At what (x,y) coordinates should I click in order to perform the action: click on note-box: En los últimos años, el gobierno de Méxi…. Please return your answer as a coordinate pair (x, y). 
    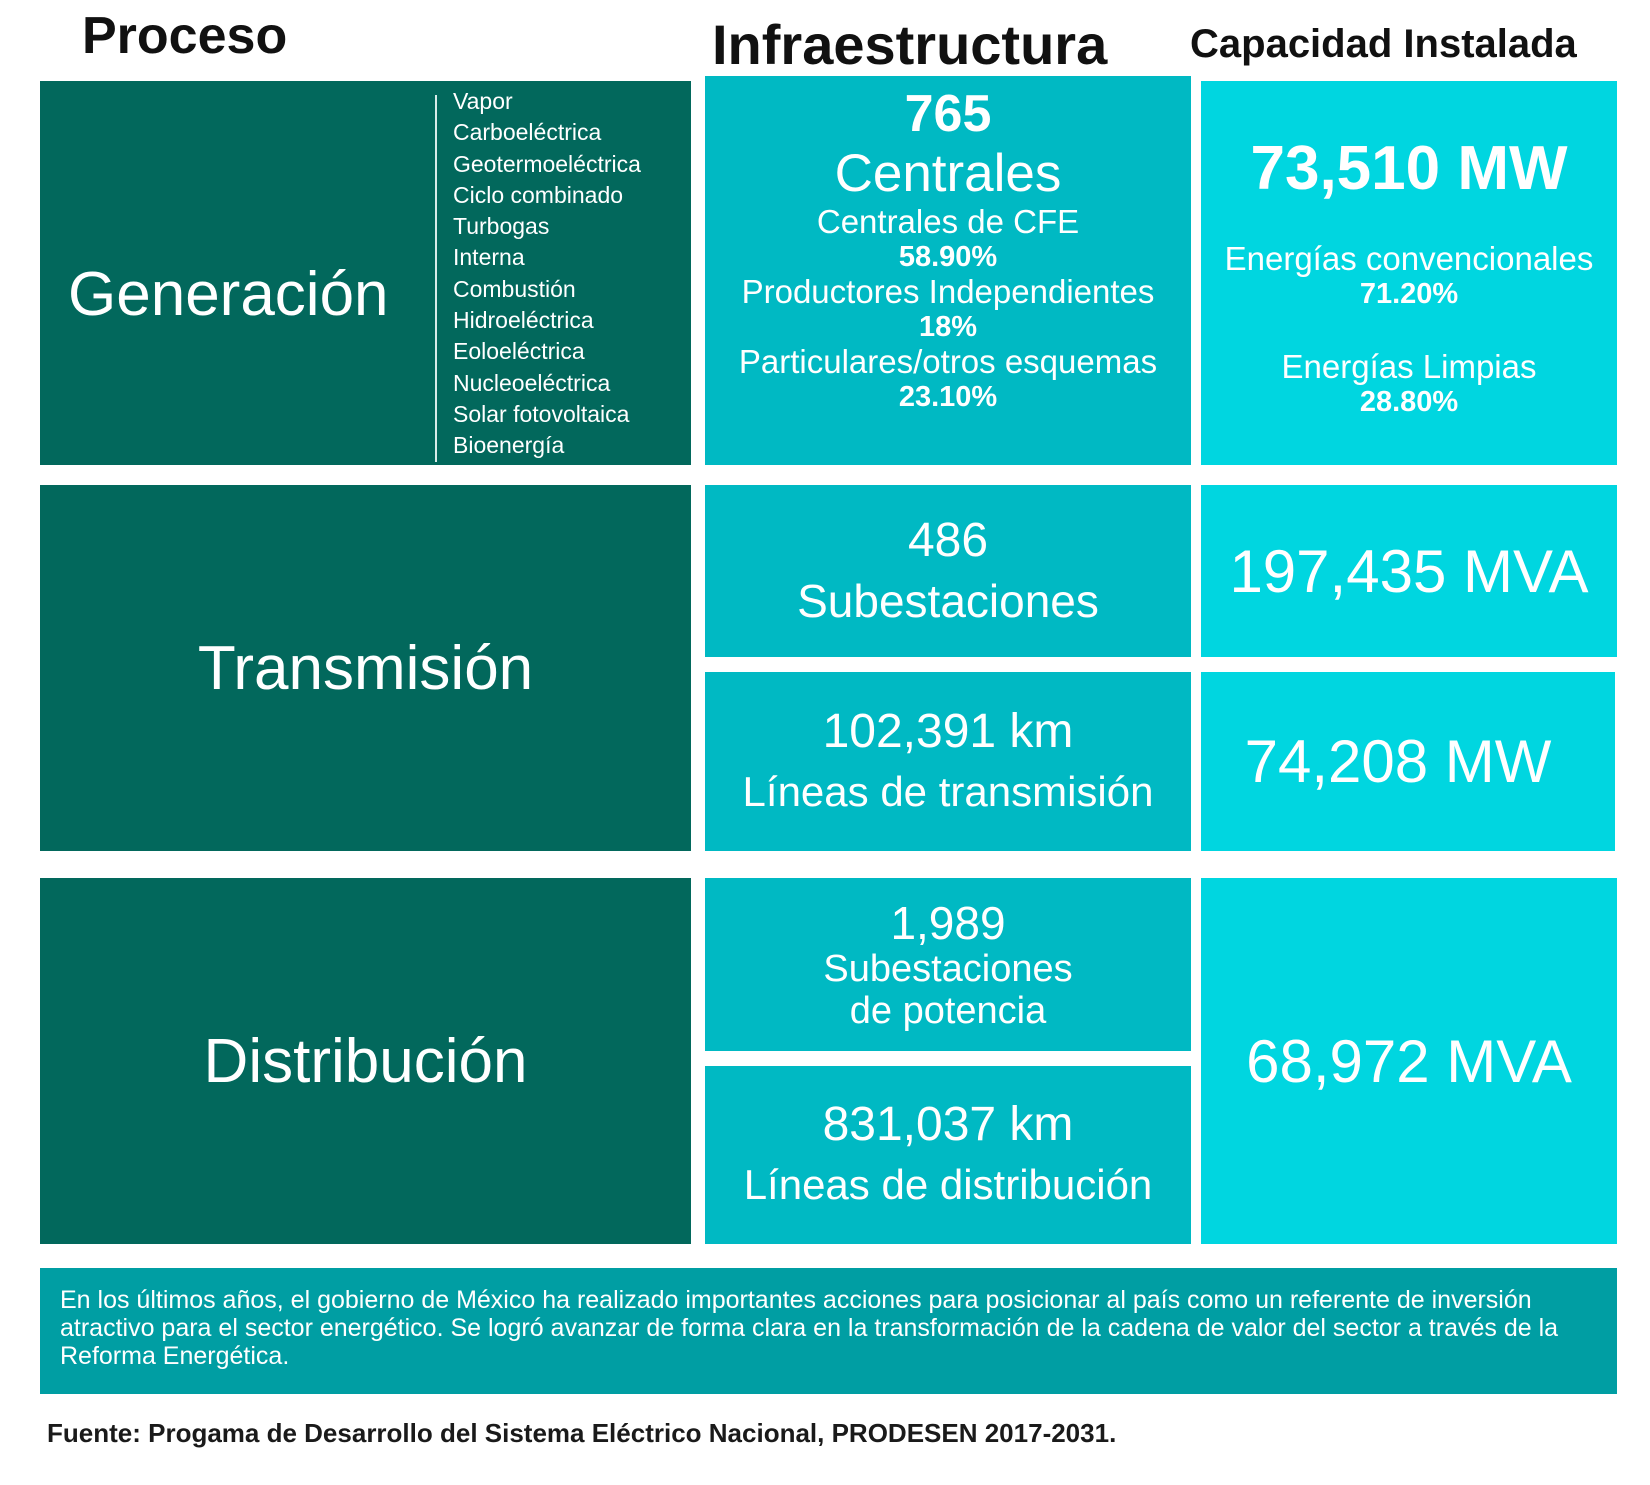
    Looking at the image, I should click on (828, 1331).